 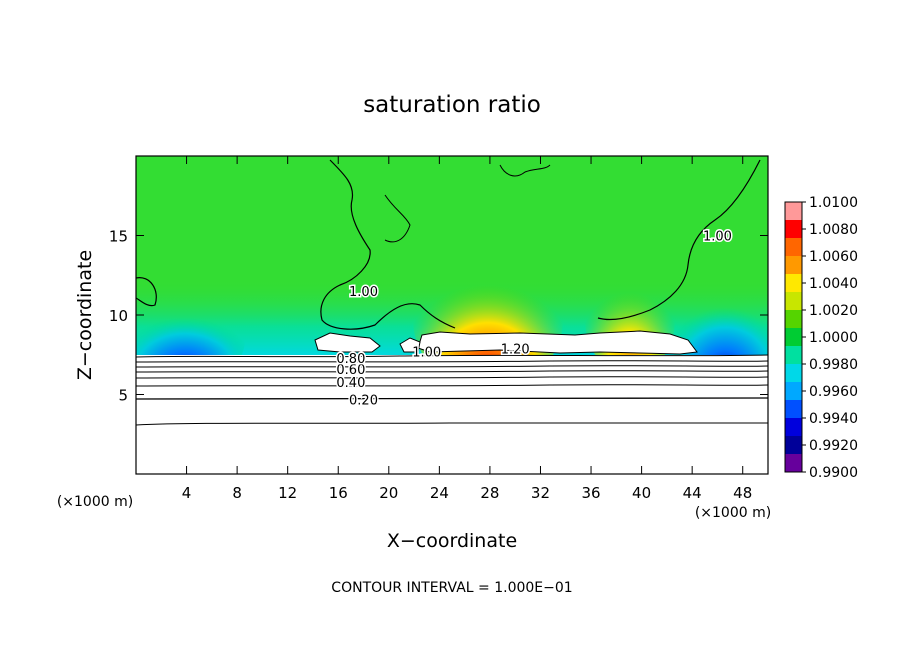 What do you see at coordinates (123, 396) in the screenshot?
I see `y-tick-label: 5` at bounding box center [123, 396].